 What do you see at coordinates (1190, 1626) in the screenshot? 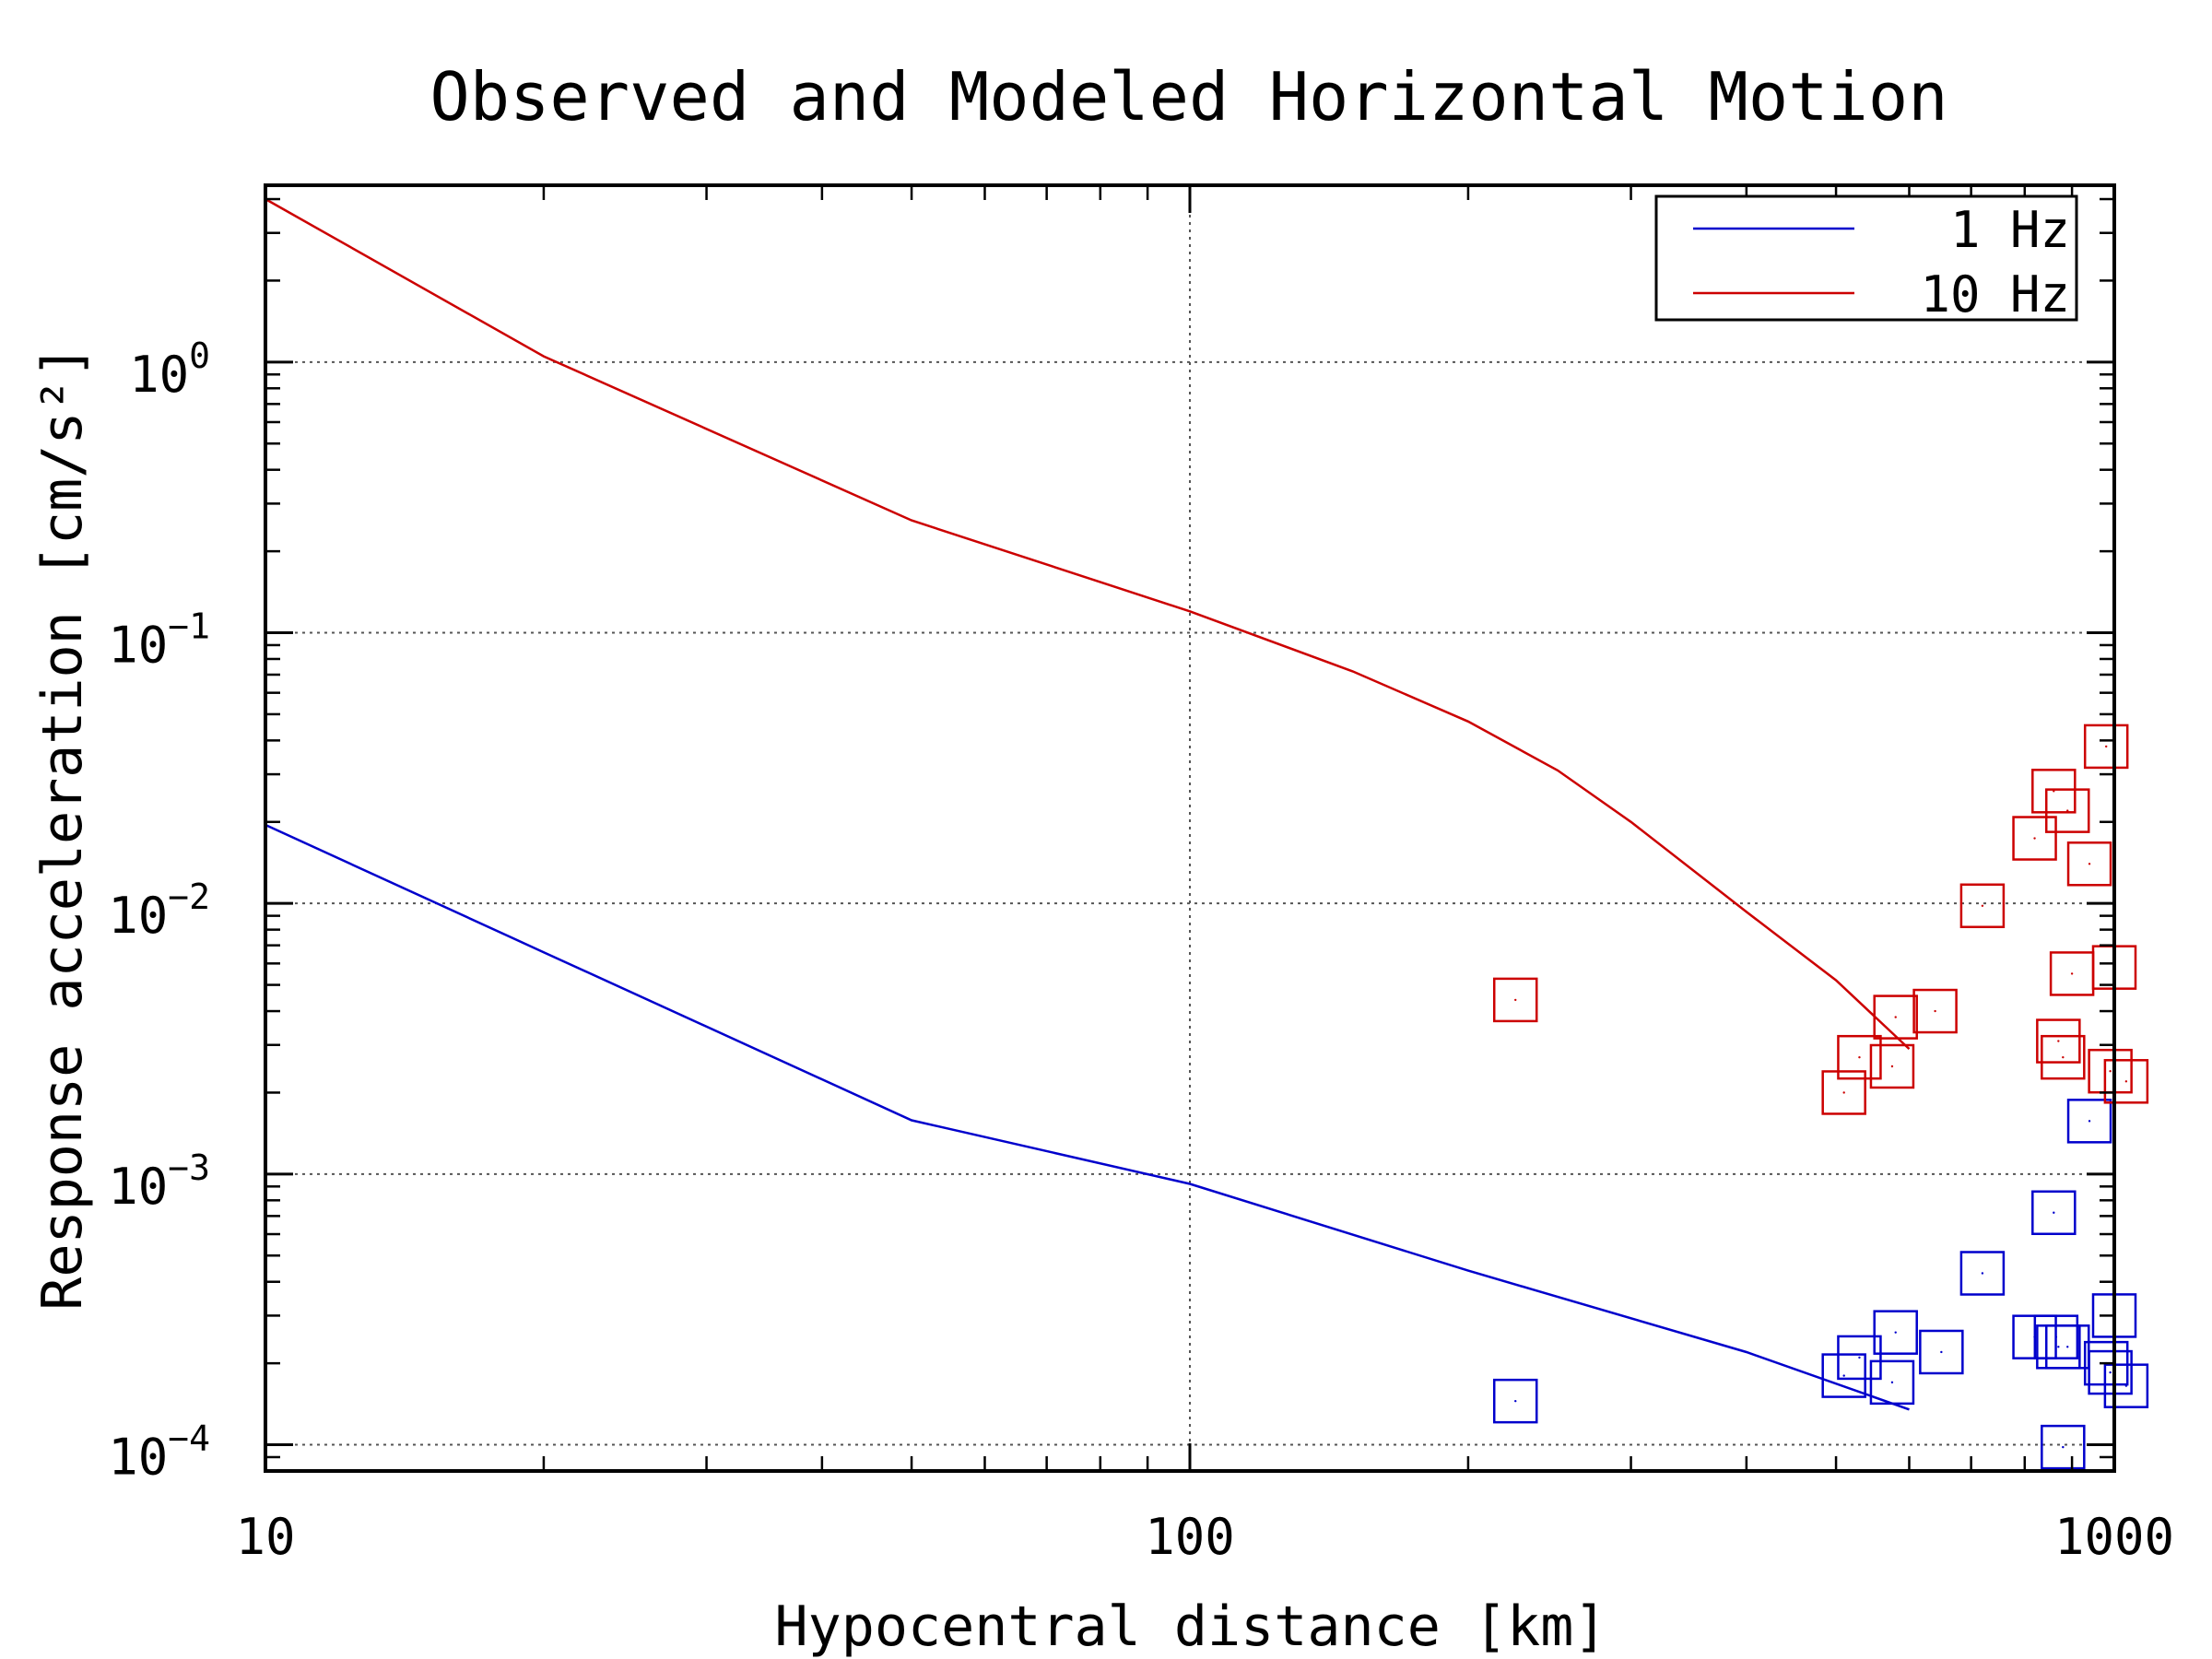
I see `x-axis-label: Hypocentral distance [km]` at bounding box center [1190, 1626].